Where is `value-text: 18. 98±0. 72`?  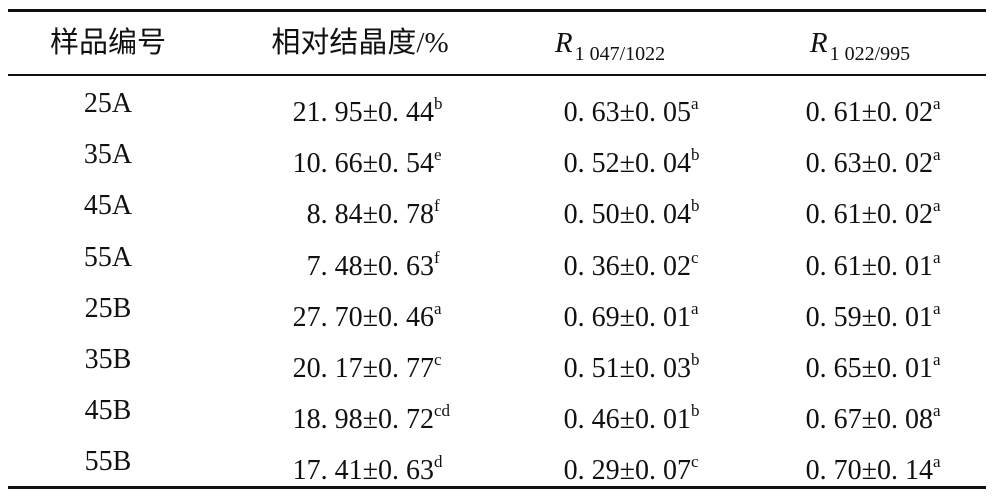 value-text: 18. 98±0. 72 is located at coordinates (363, 420).